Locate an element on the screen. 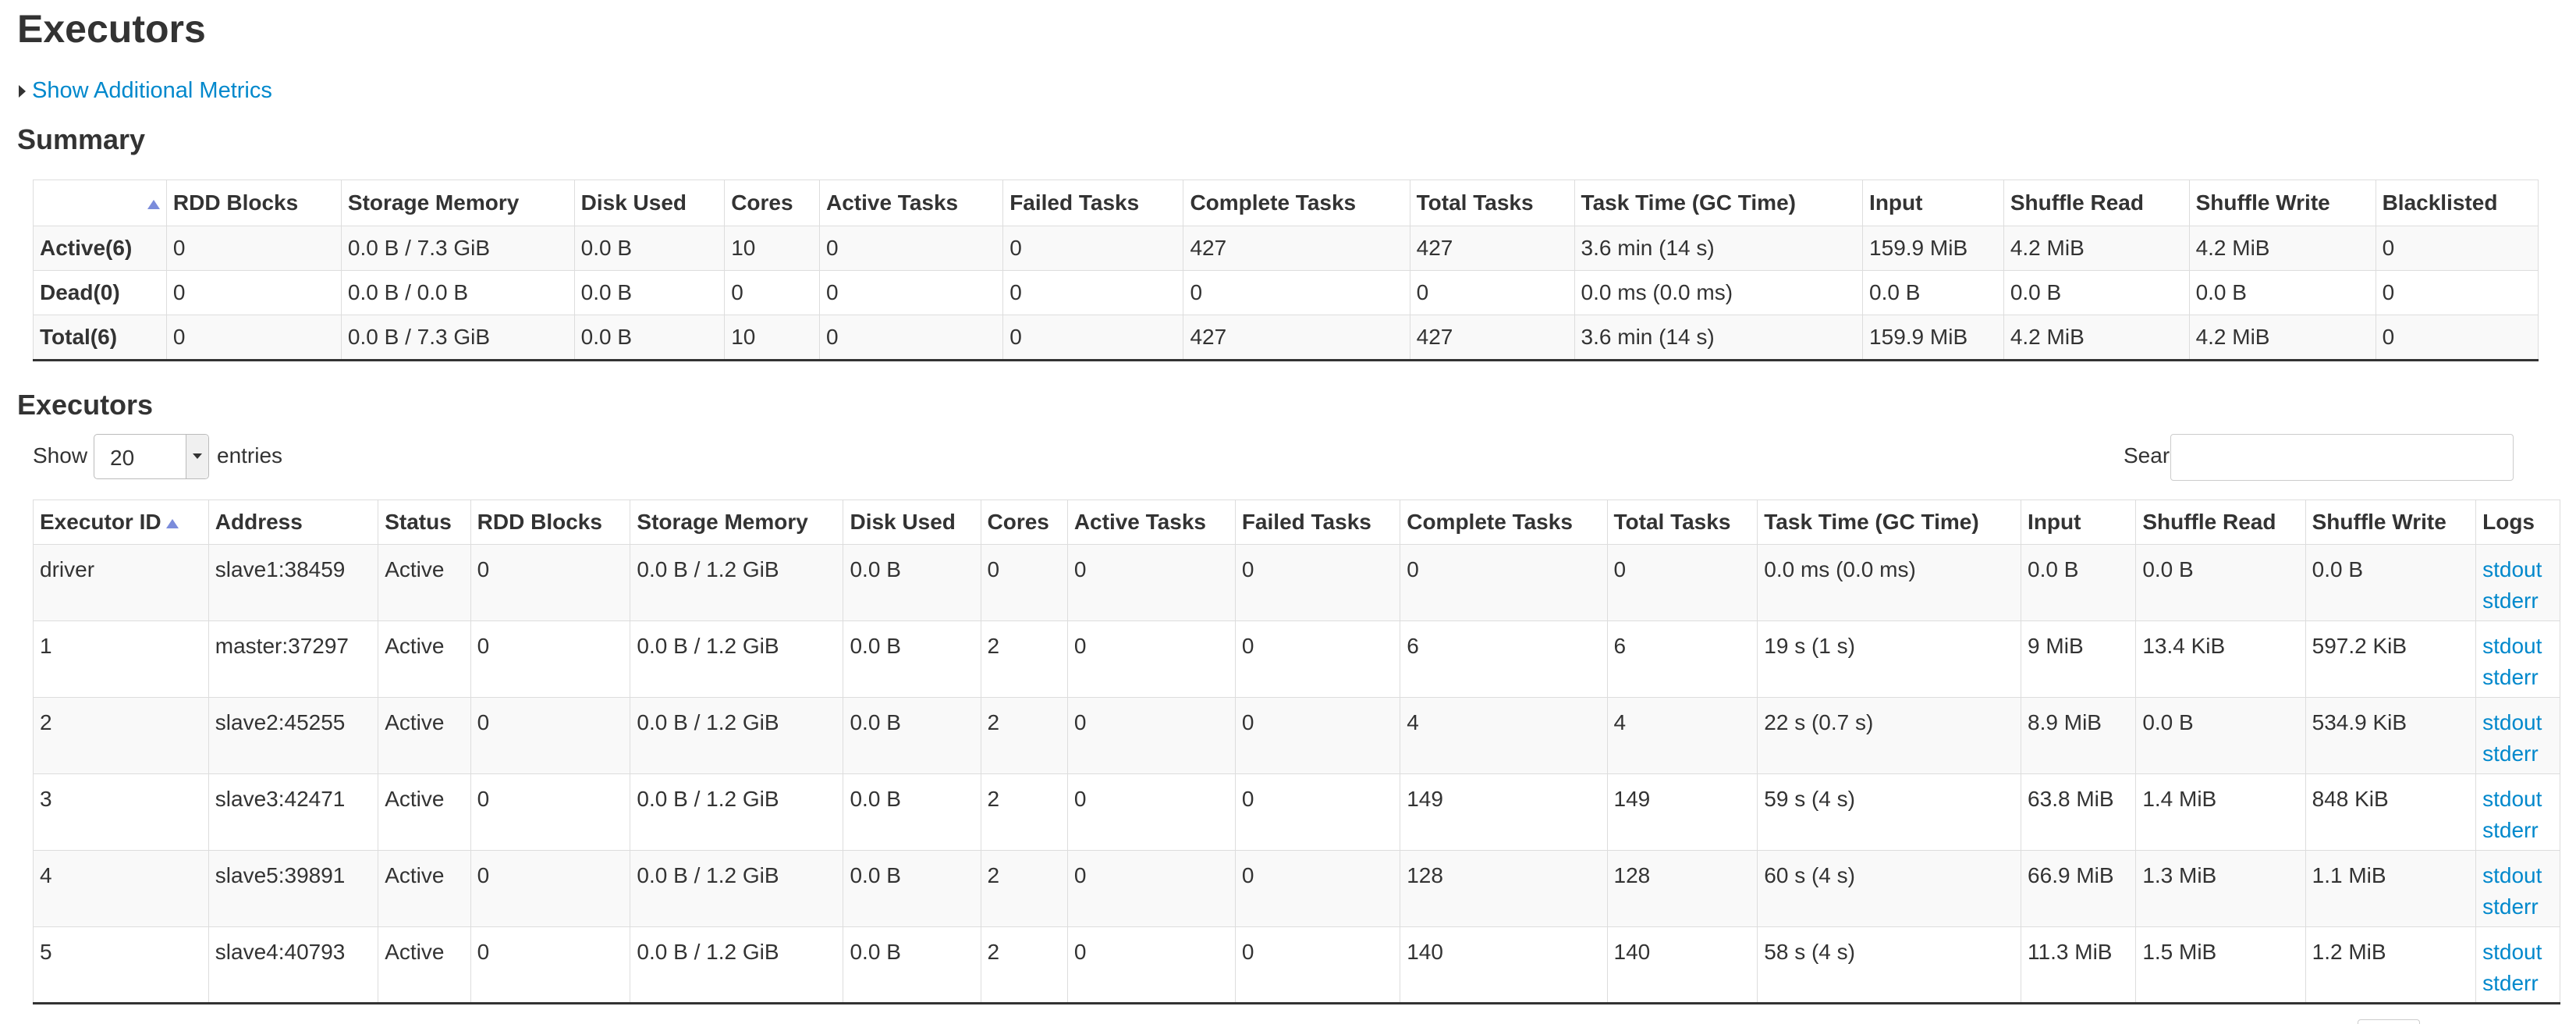 The height and width of the screenshot is (1024, 2576). exec-cell-address: slave1:38459 is located at coordinates (293, 582).